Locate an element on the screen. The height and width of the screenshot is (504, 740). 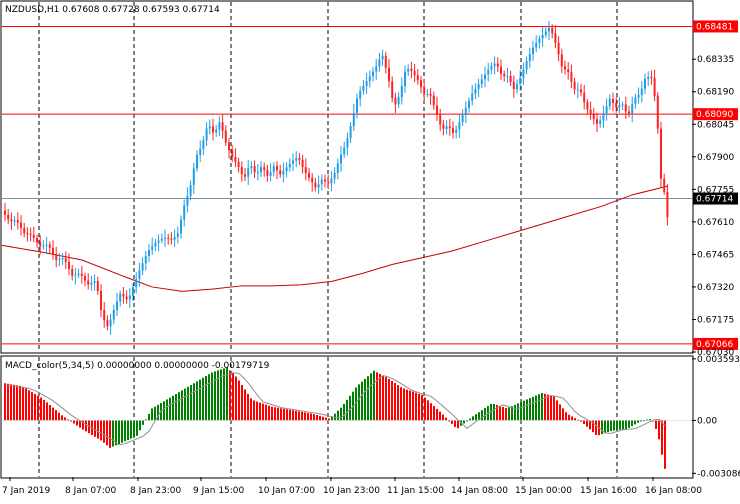
y-tick-label: 0.67900 is located at coordinates (715, 158).